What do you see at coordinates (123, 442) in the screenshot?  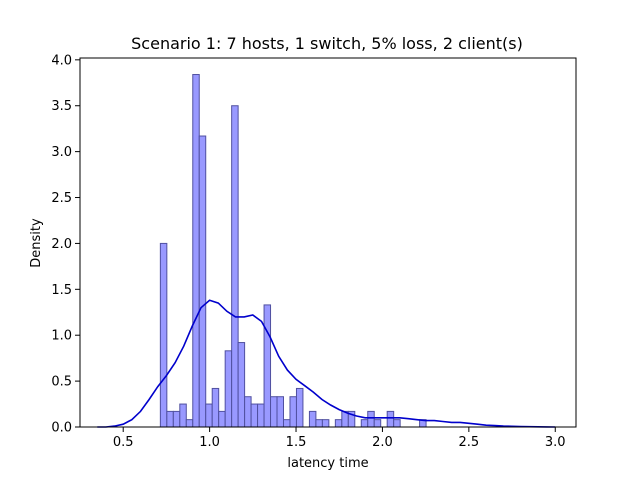 I see `x-tick-label: 0.5` at bounding box center [123, 442].